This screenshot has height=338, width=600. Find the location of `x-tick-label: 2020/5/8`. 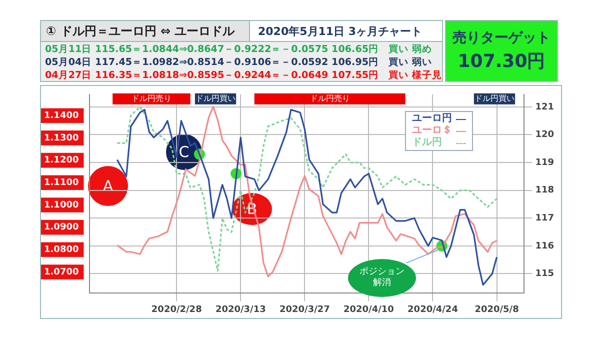

x-tick-label: 2020/5/8 is located at coordinates (496, 309).